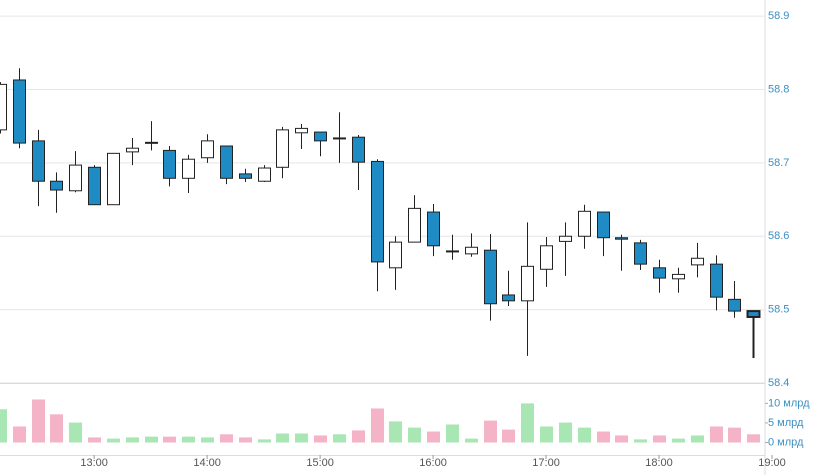 Image resolution: width=826 pixels, height=475 pixels. Describe the element at coordinates (94, 463) in the screenshot. I see `x-tick-label: 13:00` at that location.